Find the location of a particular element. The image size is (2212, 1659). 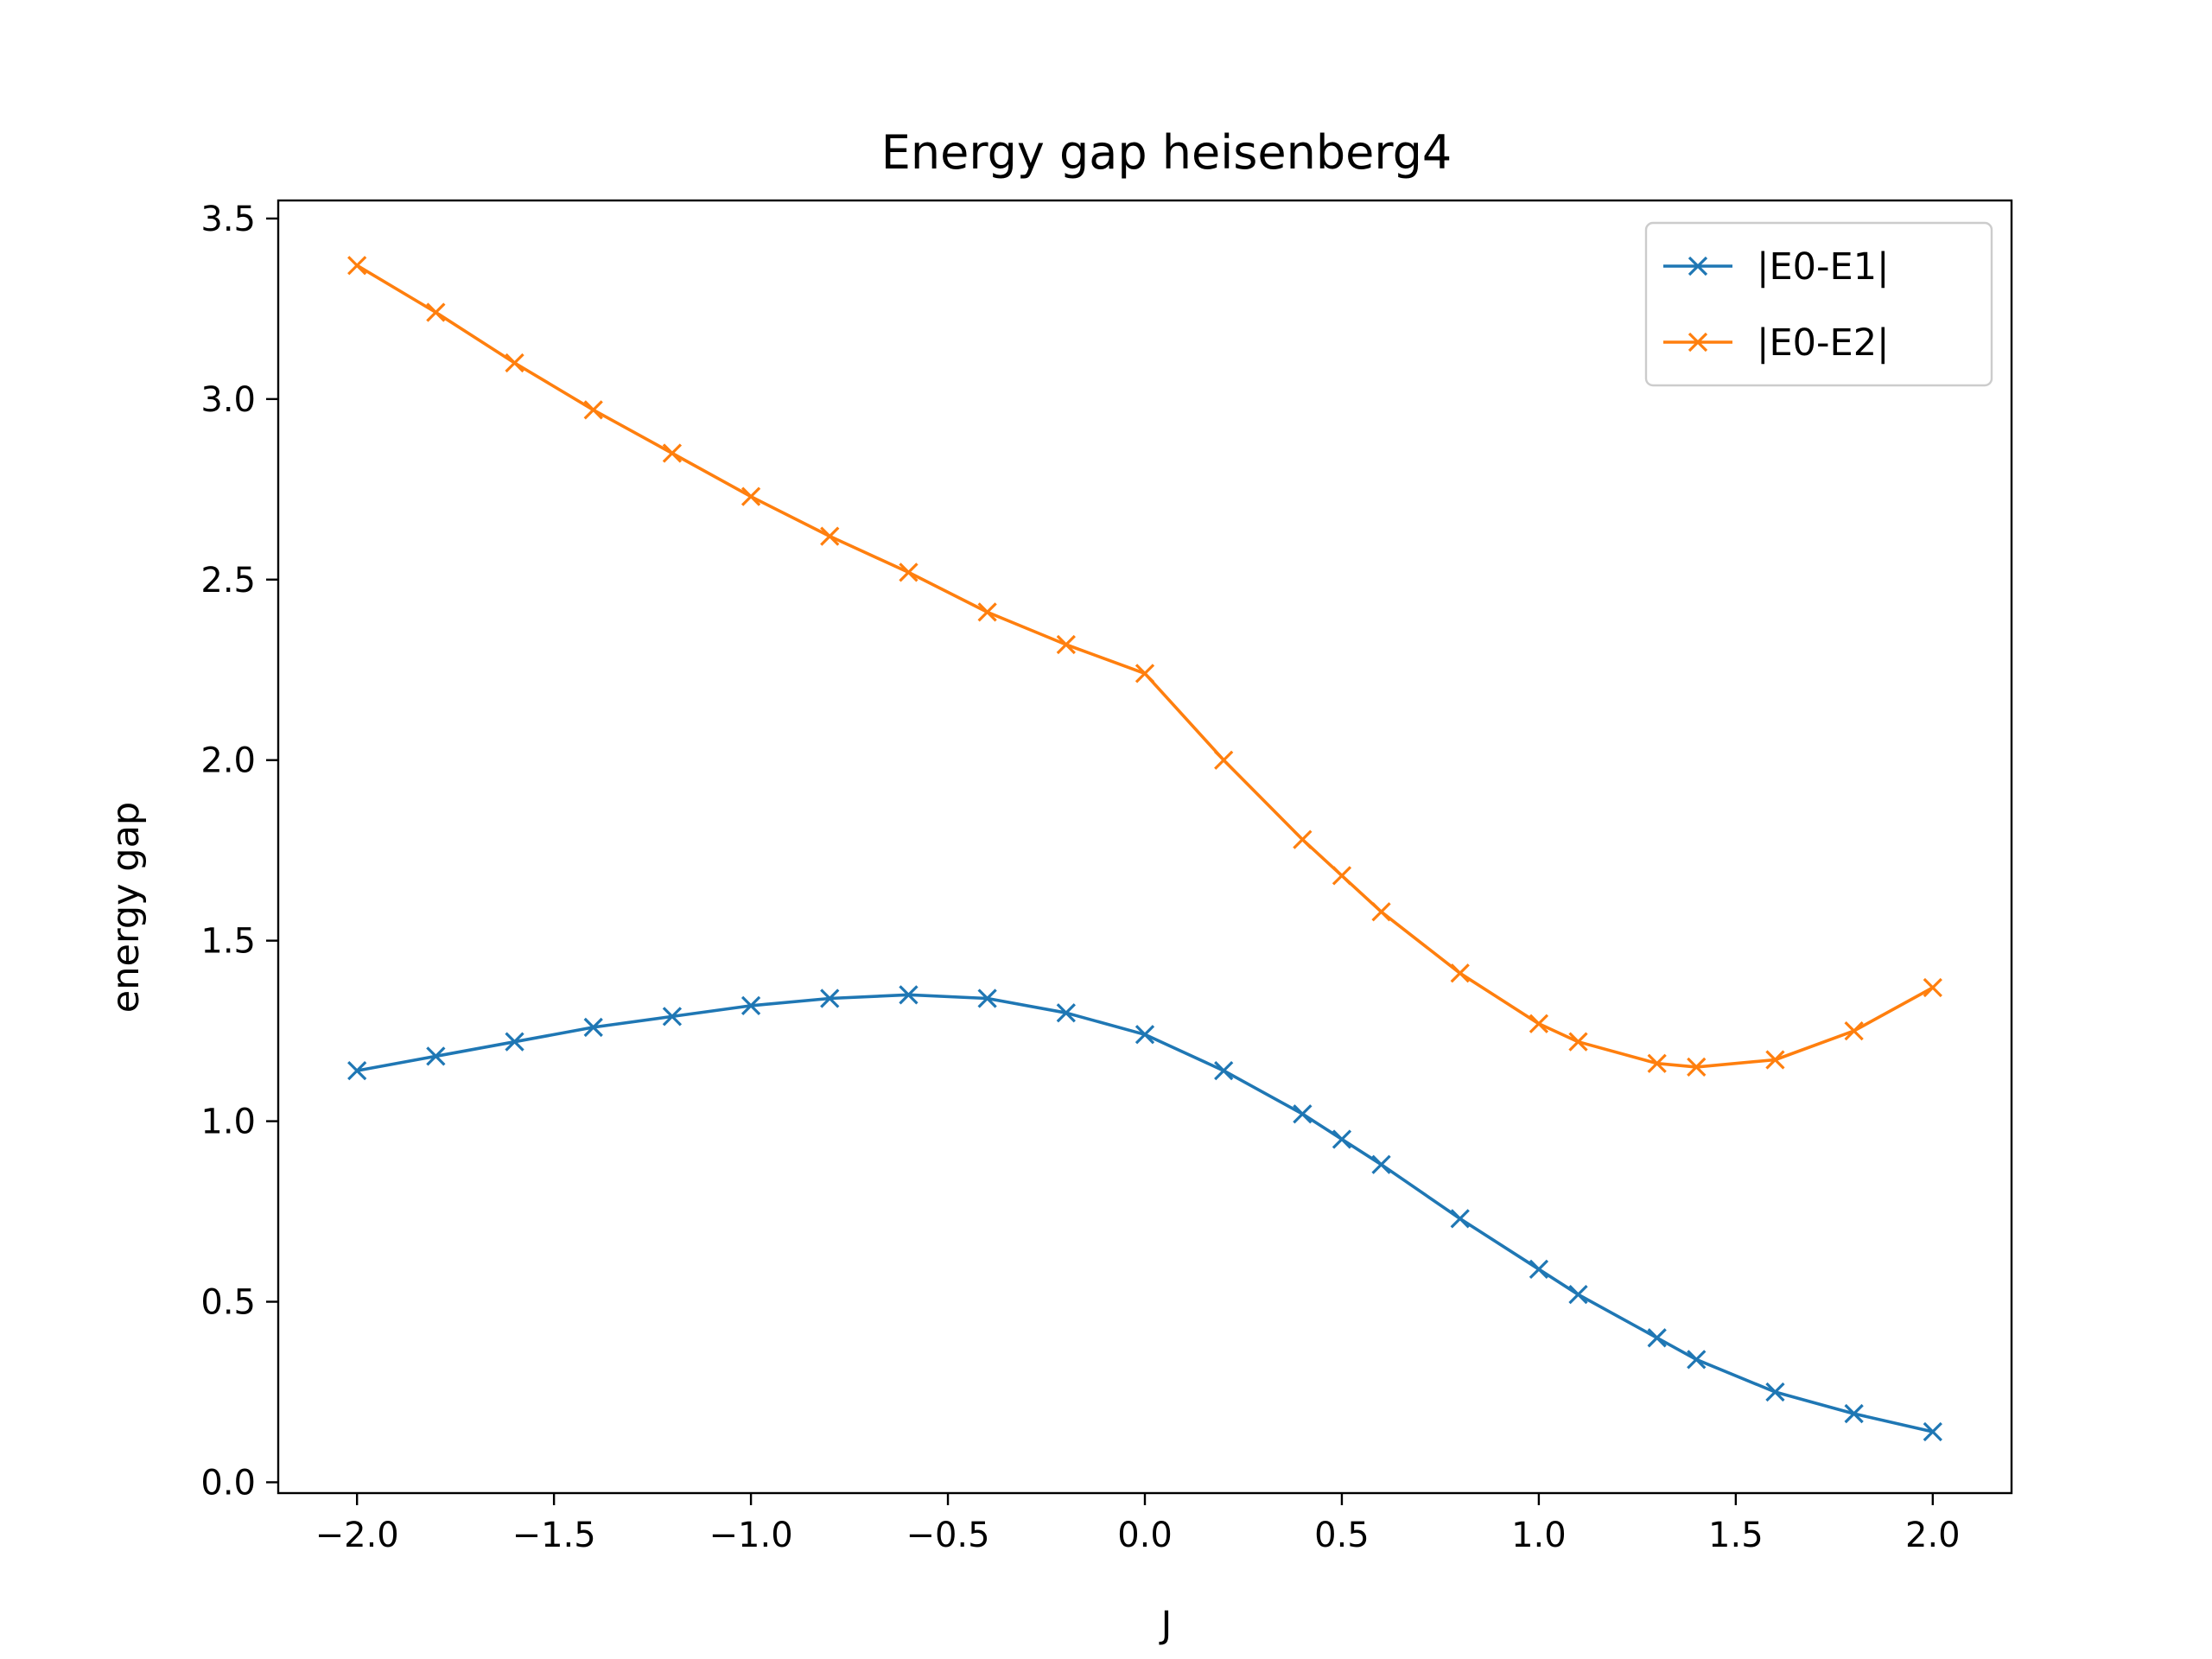

x-tick-label: 1.0 is located at coordinates (1539, 1535).